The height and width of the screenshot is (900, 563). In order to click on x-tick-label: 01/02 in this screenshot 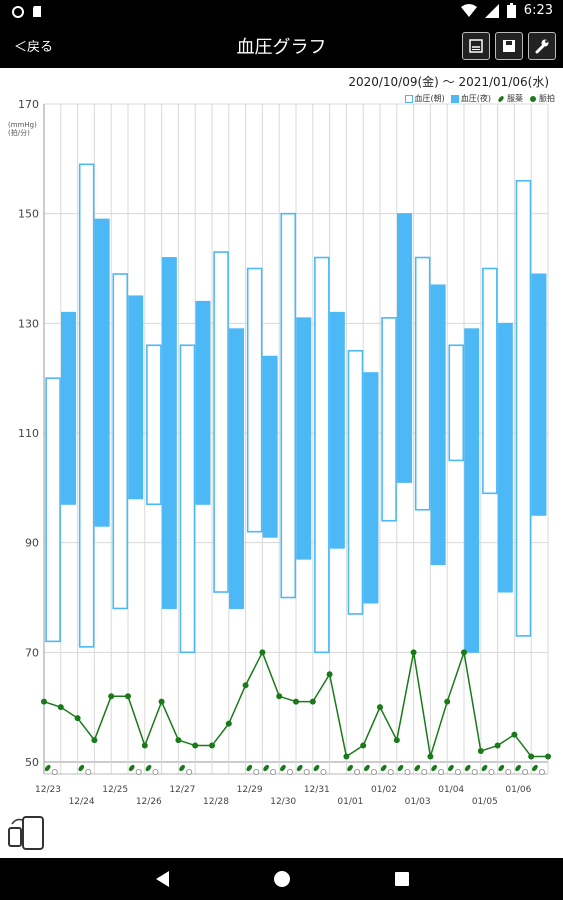, I will do `click(384, 790)`.